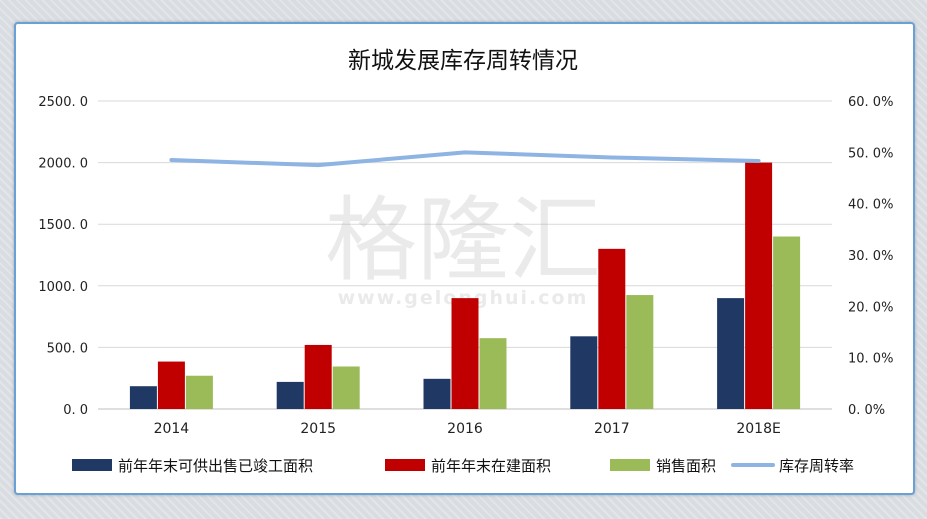  Describe the element at coordinates (63, 287) in the screenshot. I see `y-left-tick-label: 1000. 0` at that location.